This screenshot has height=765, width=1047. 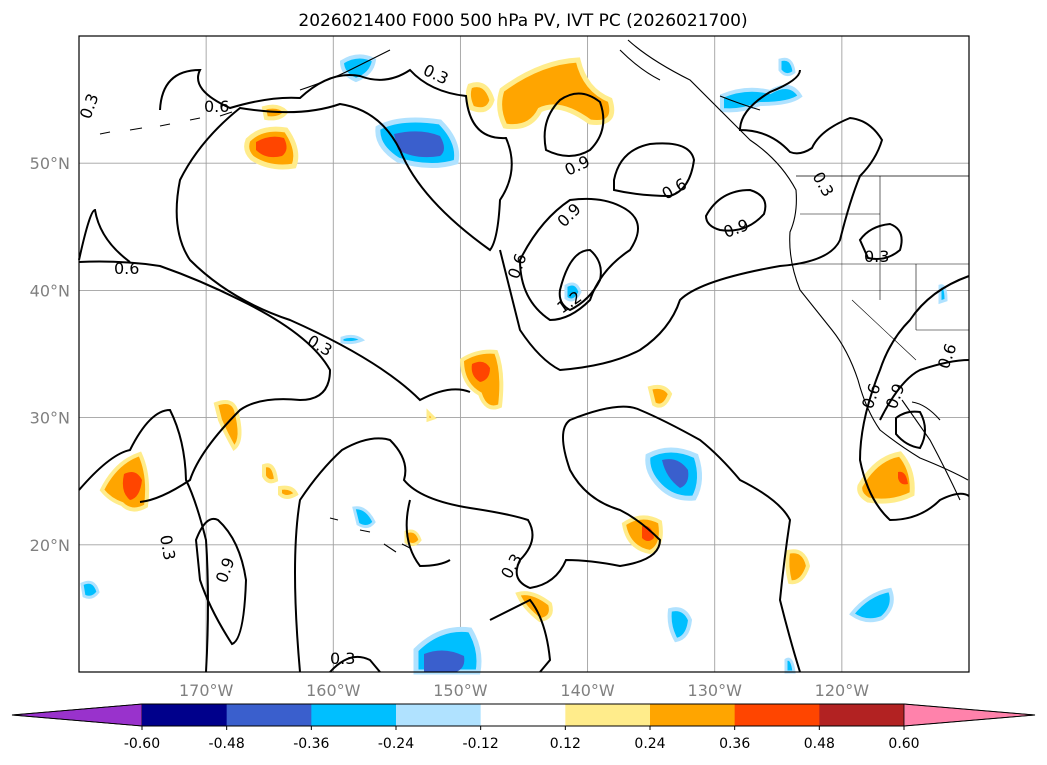 What do you see at coordinates (903, 744) in the screenshot?
I see `colorbar-tick-label: 0.60` at bounding box center [903, 744].